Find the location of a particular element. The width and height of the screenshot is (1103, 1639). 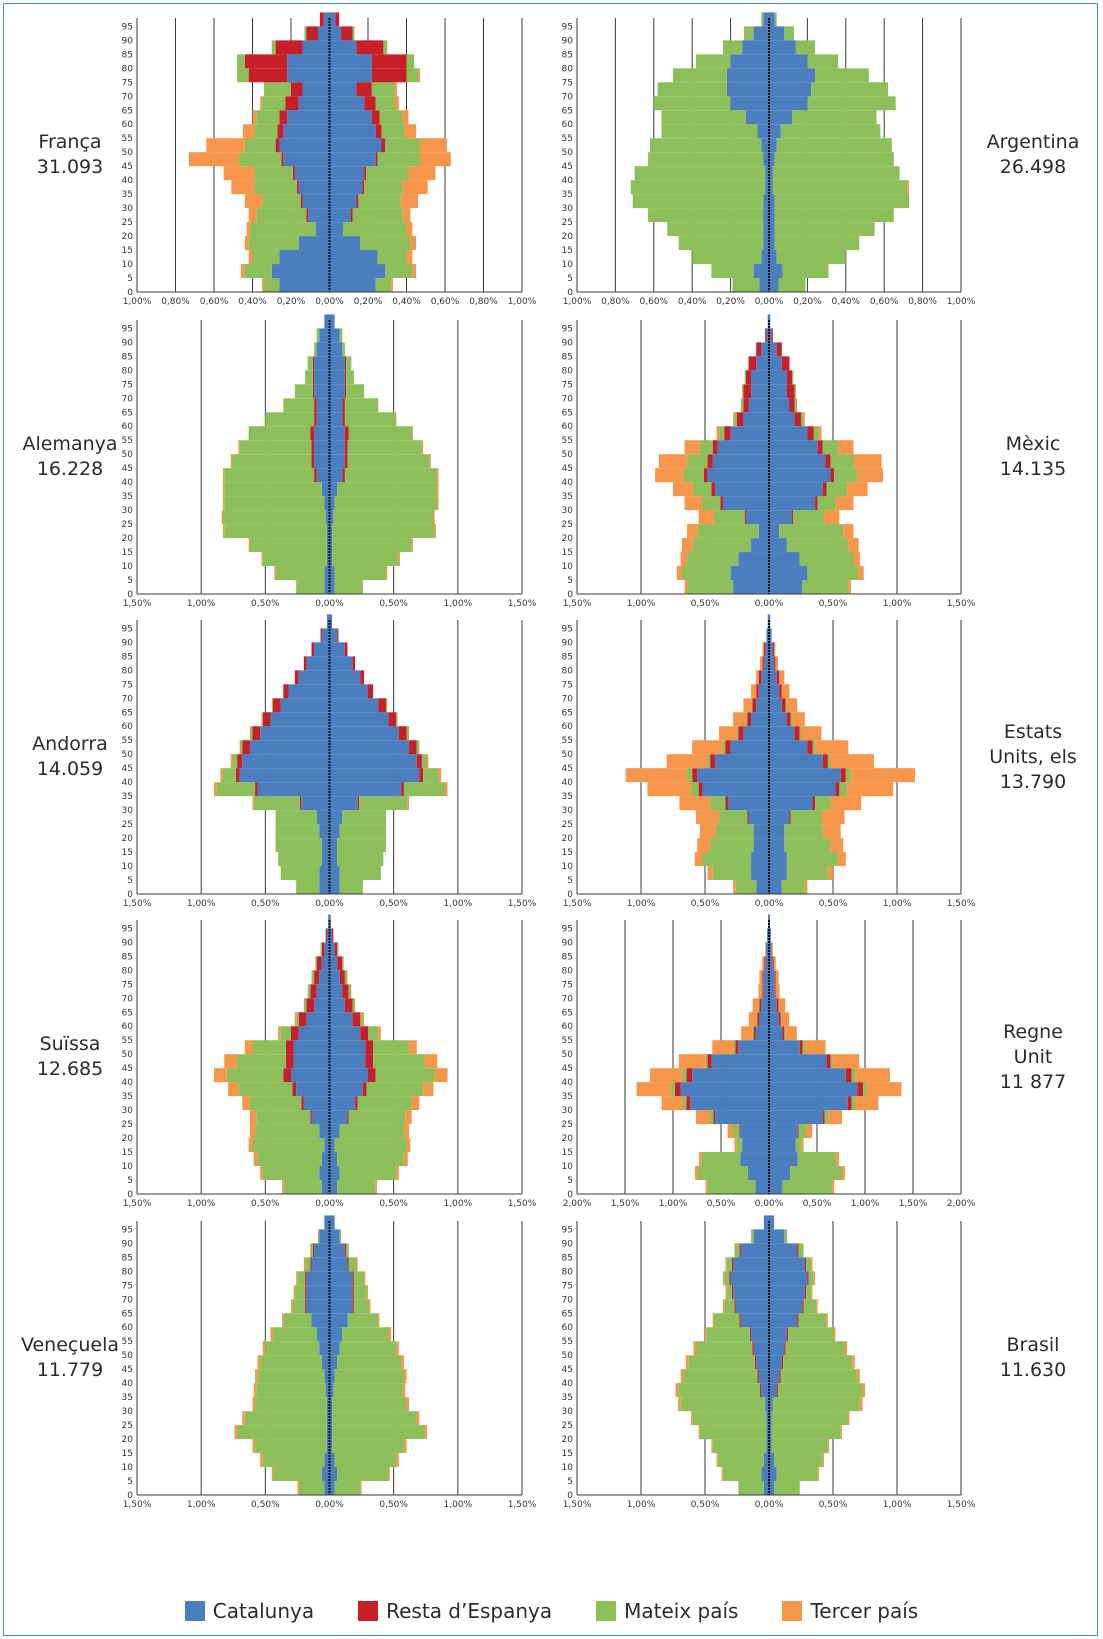

pyramid-5-bar-res-left is located at coordinates (748, 817).